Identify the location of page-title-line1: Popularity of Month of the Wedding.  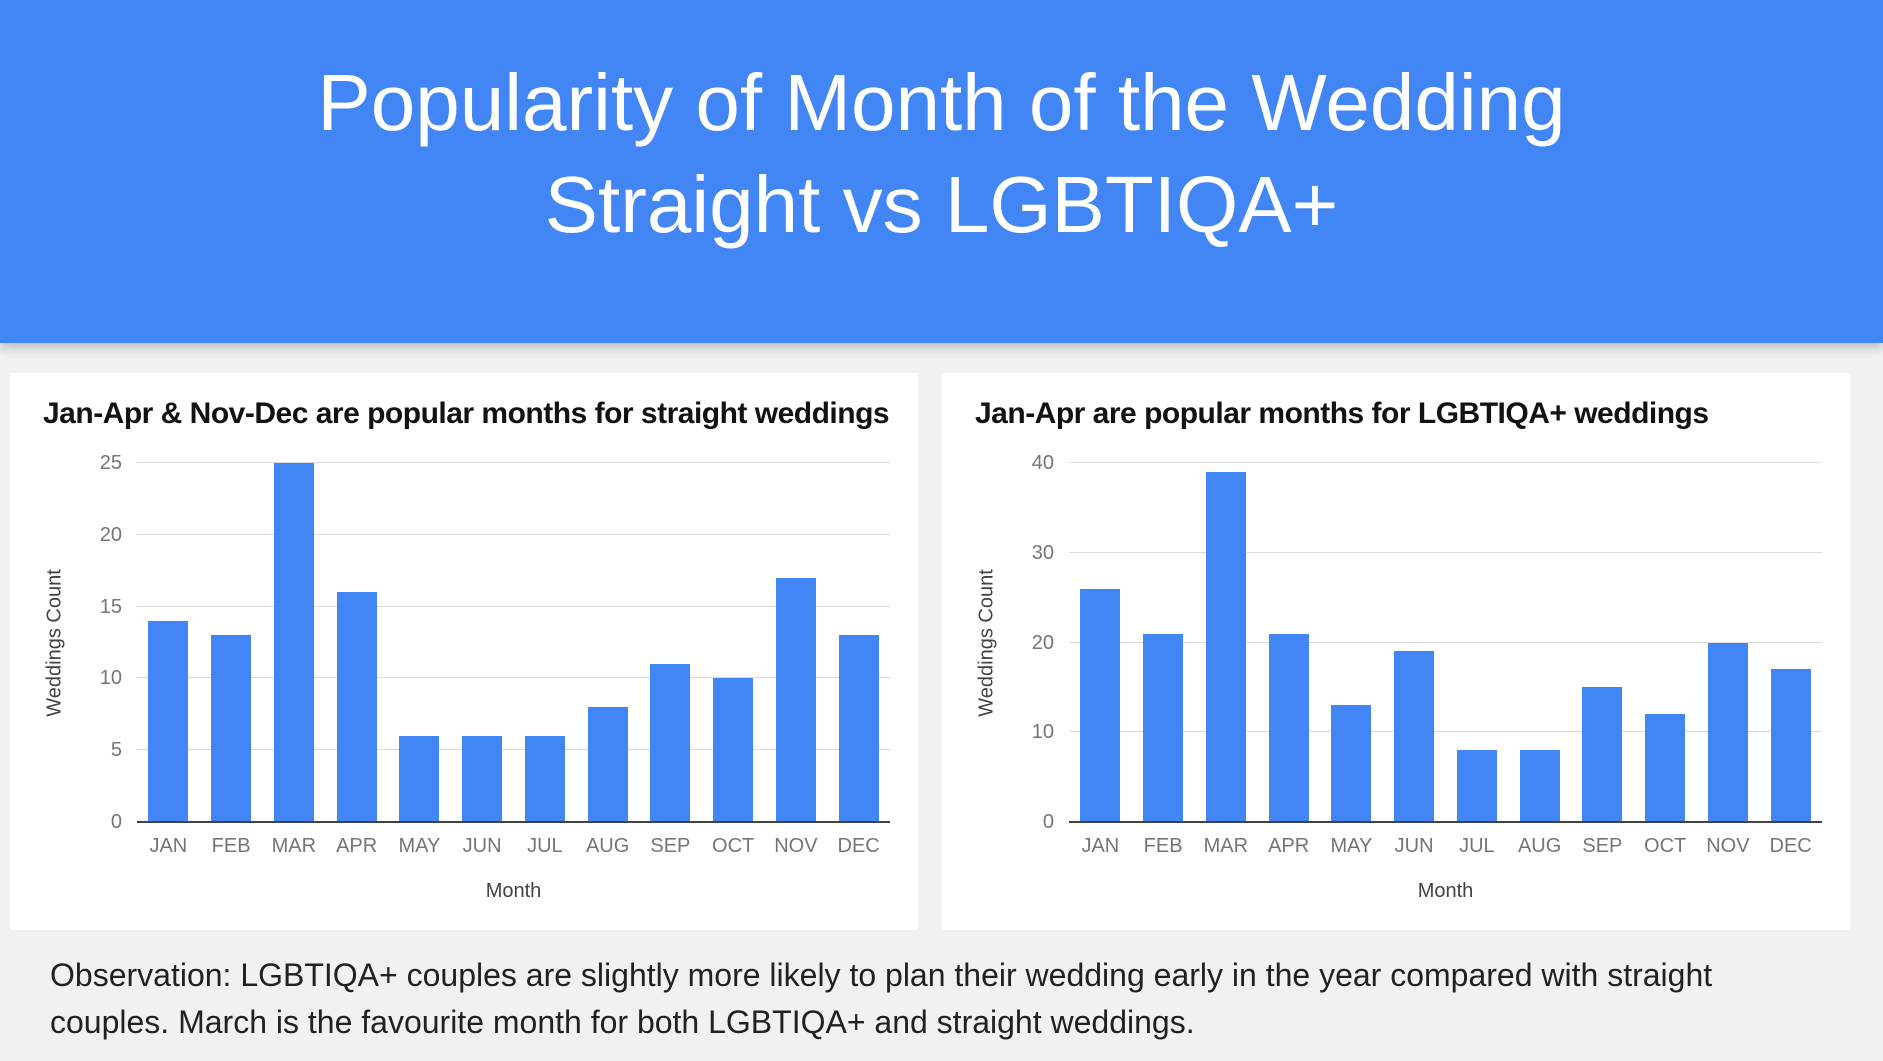
(941, 102).